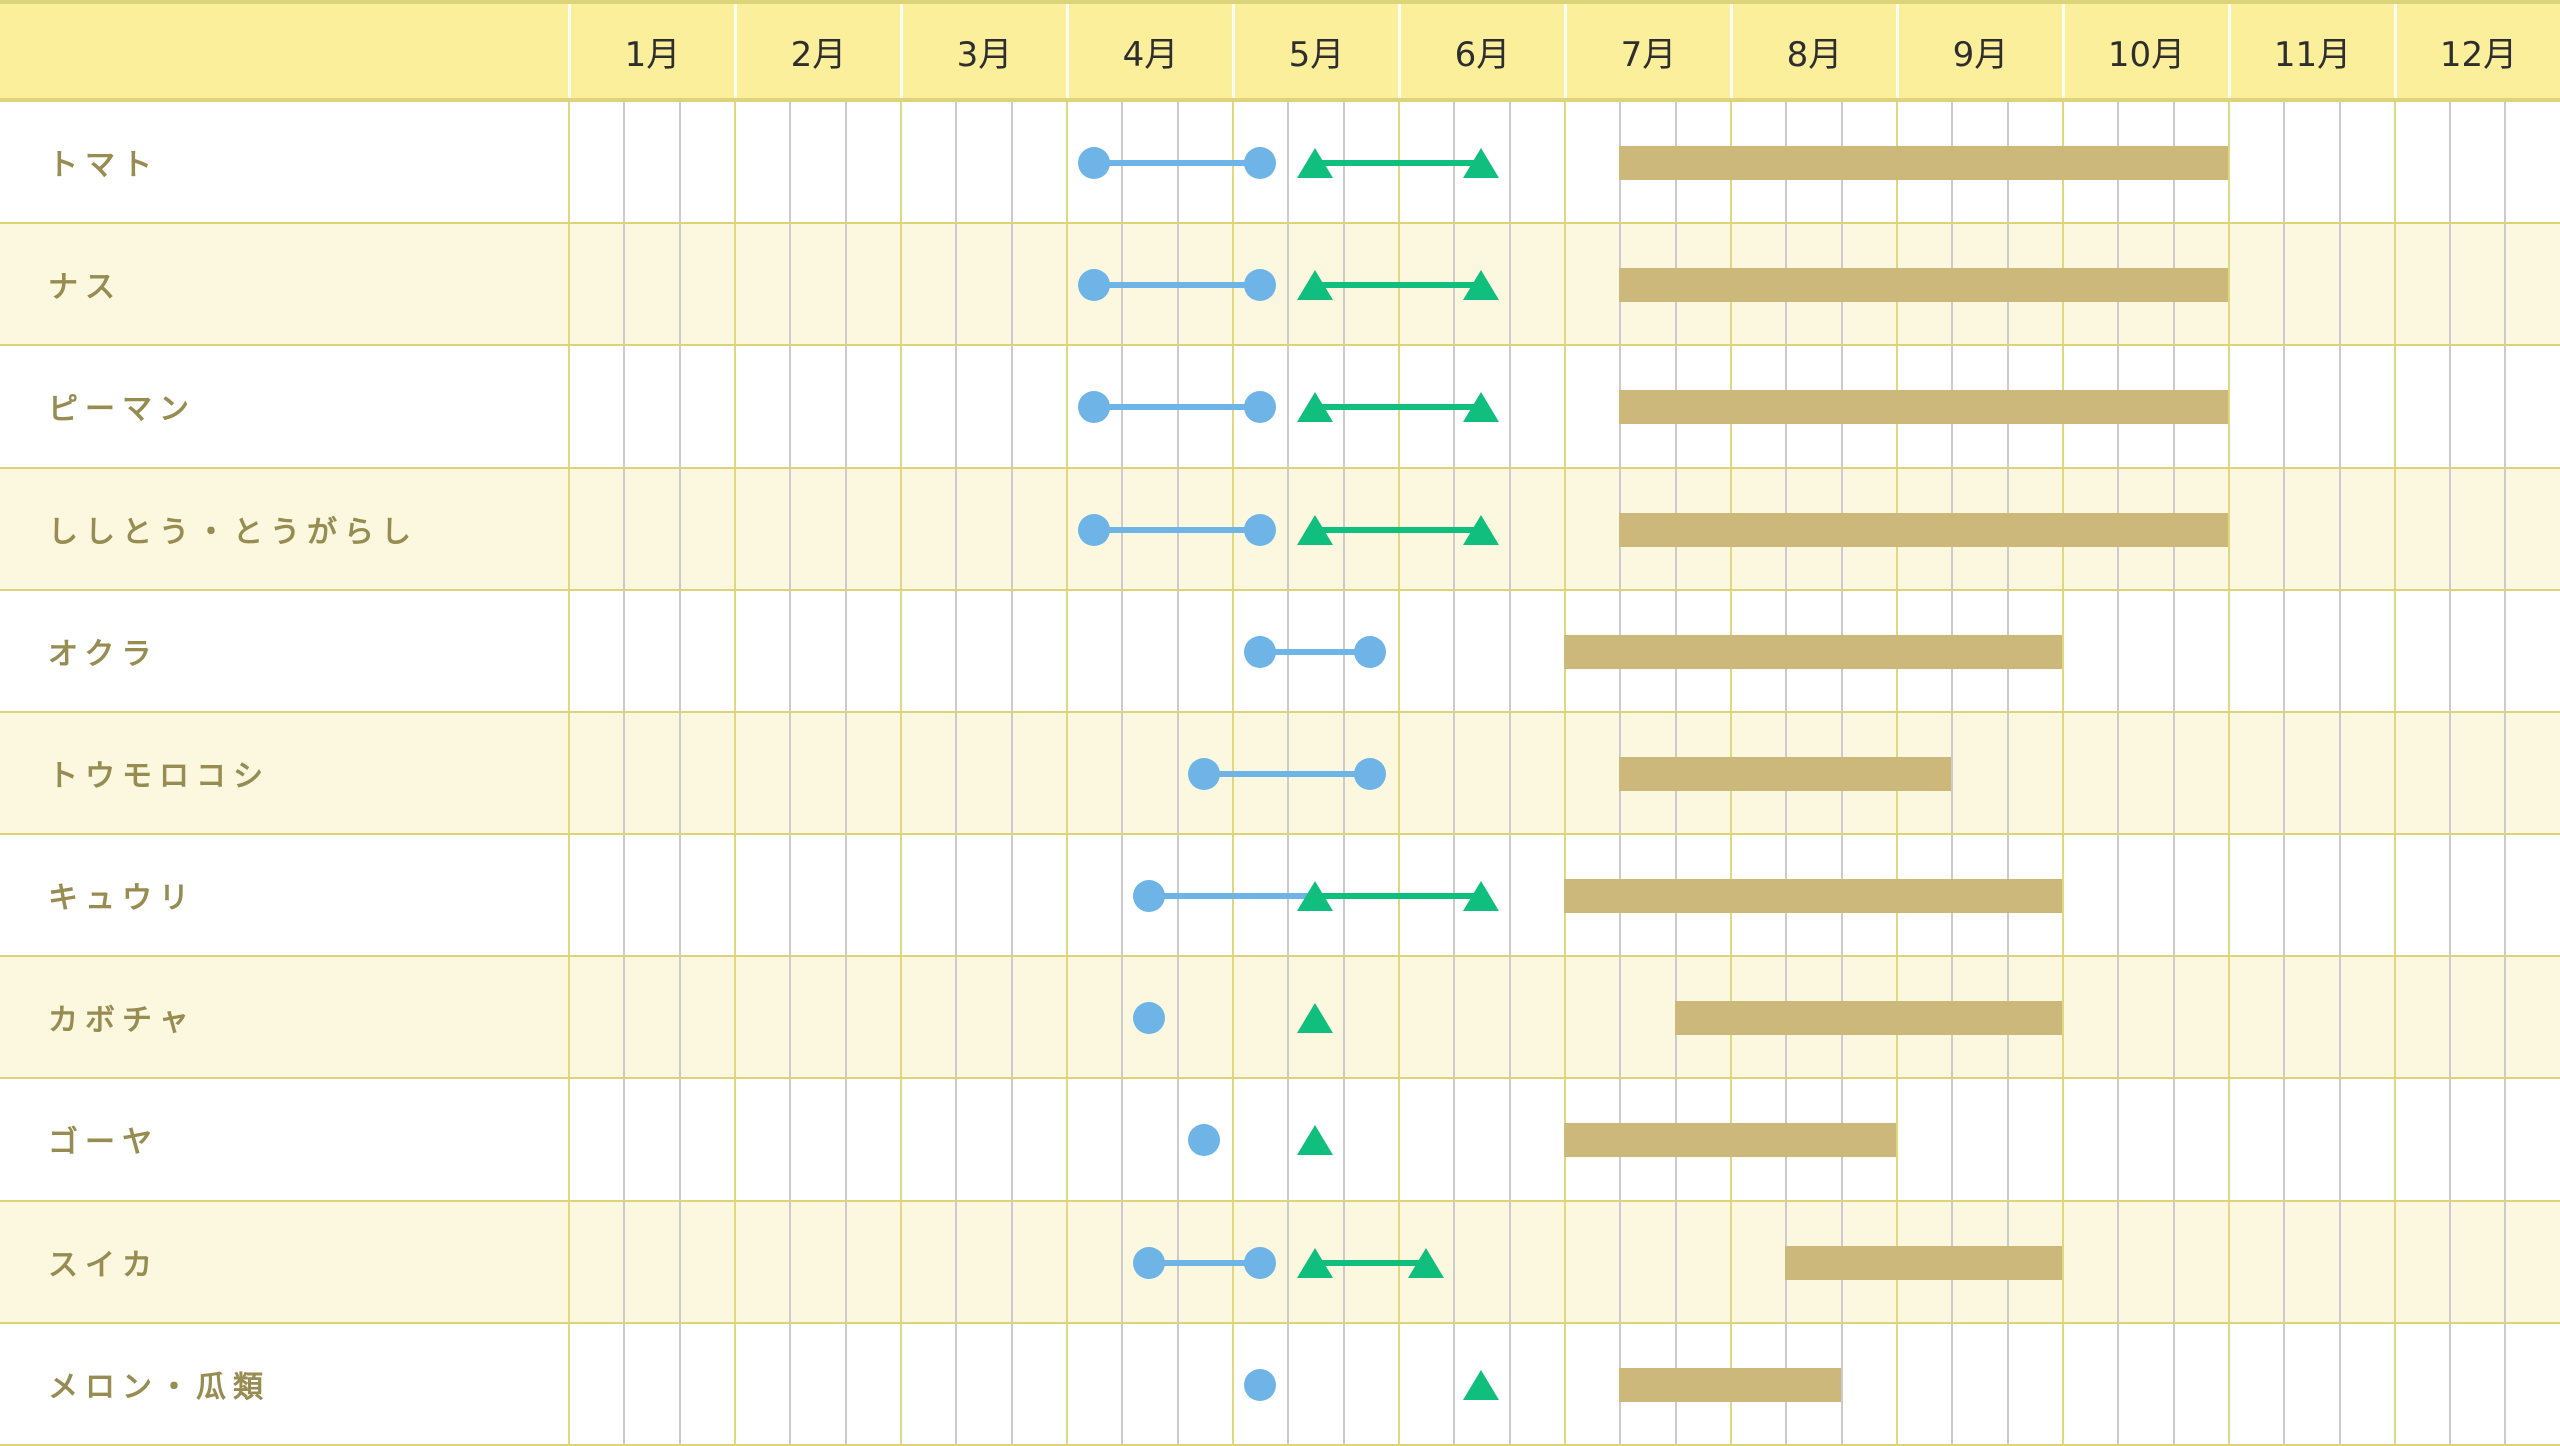  Describe the element at coordinates (122, 410) in the screenshot. I see `crop-label: ピーマン` at that location.